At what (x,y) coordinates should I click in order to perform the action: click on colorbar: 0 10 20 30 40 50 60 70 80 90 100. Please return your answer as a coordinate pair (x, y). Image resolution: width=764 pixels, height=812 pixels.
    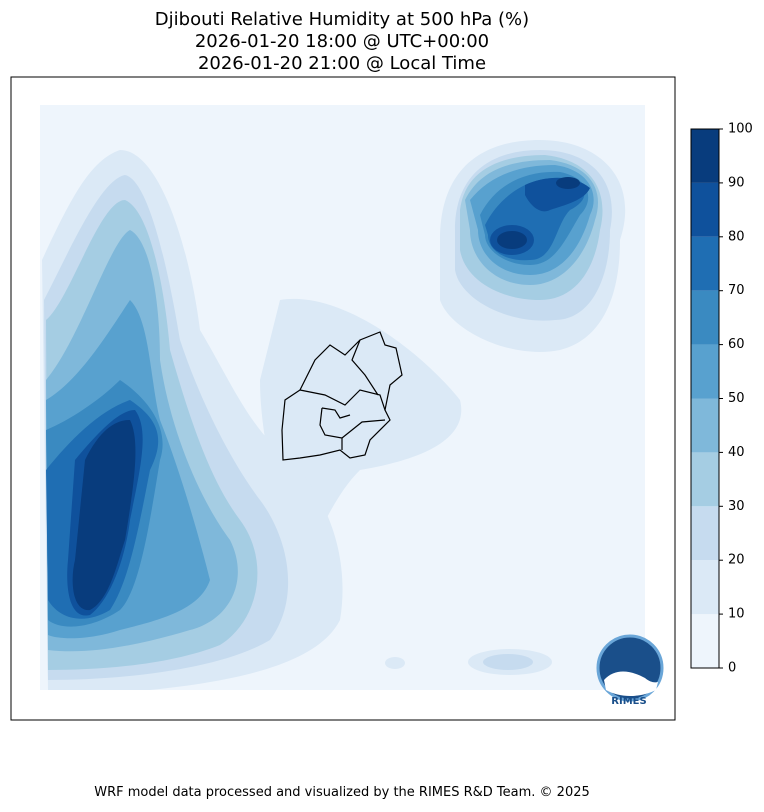
    Looking at the image, I should click on (721, 399).